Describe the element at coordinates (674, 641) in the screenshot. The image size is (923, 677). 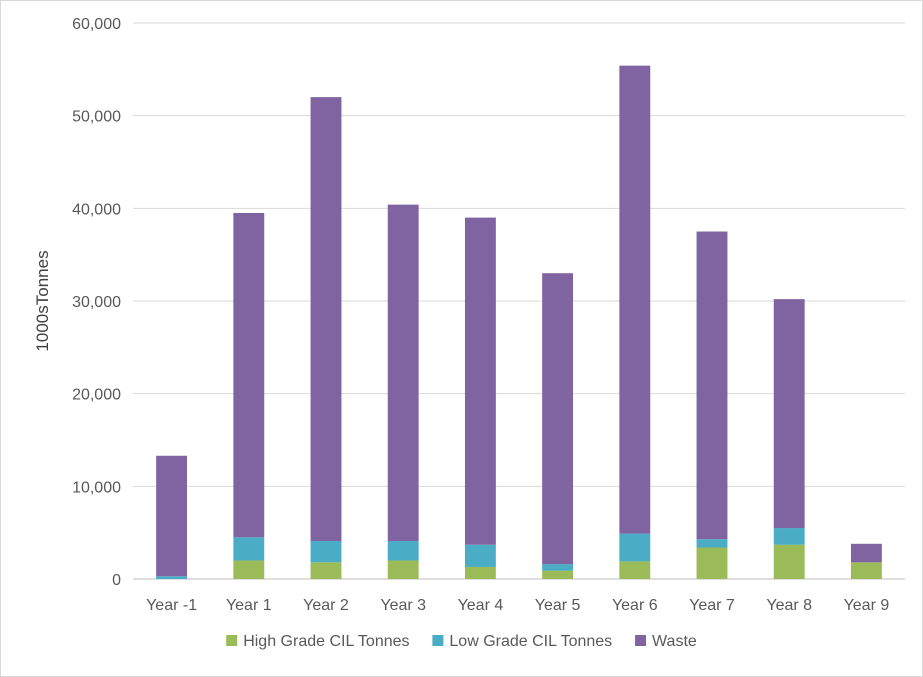
I see `legend-label: Waste` at that location.